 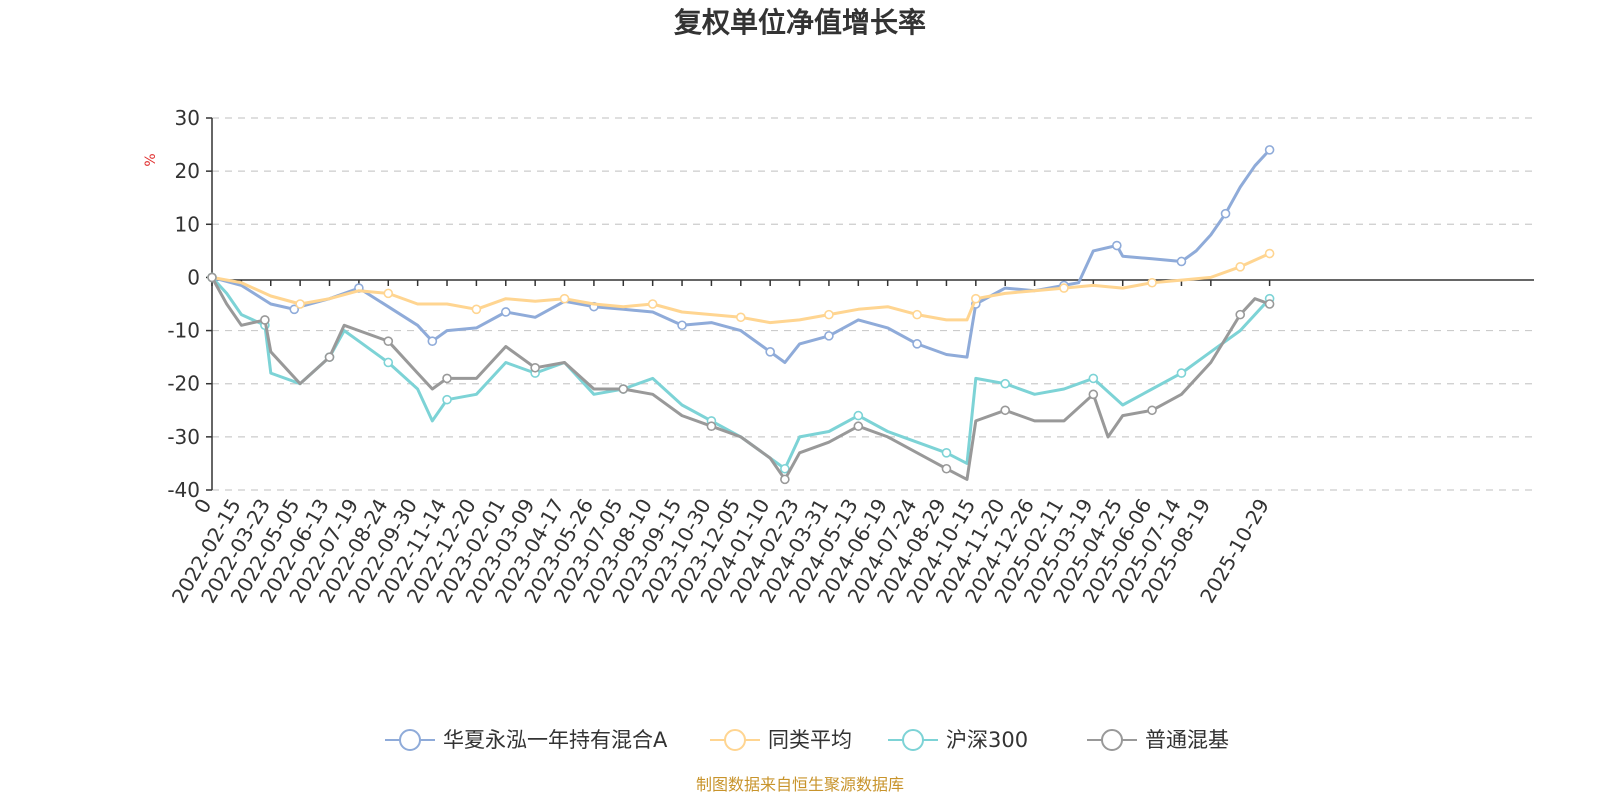 What do you see at coordinates (187, 171) in the screenshot?
I see `y-tick-label: 20` at bounding box center [187, 171].